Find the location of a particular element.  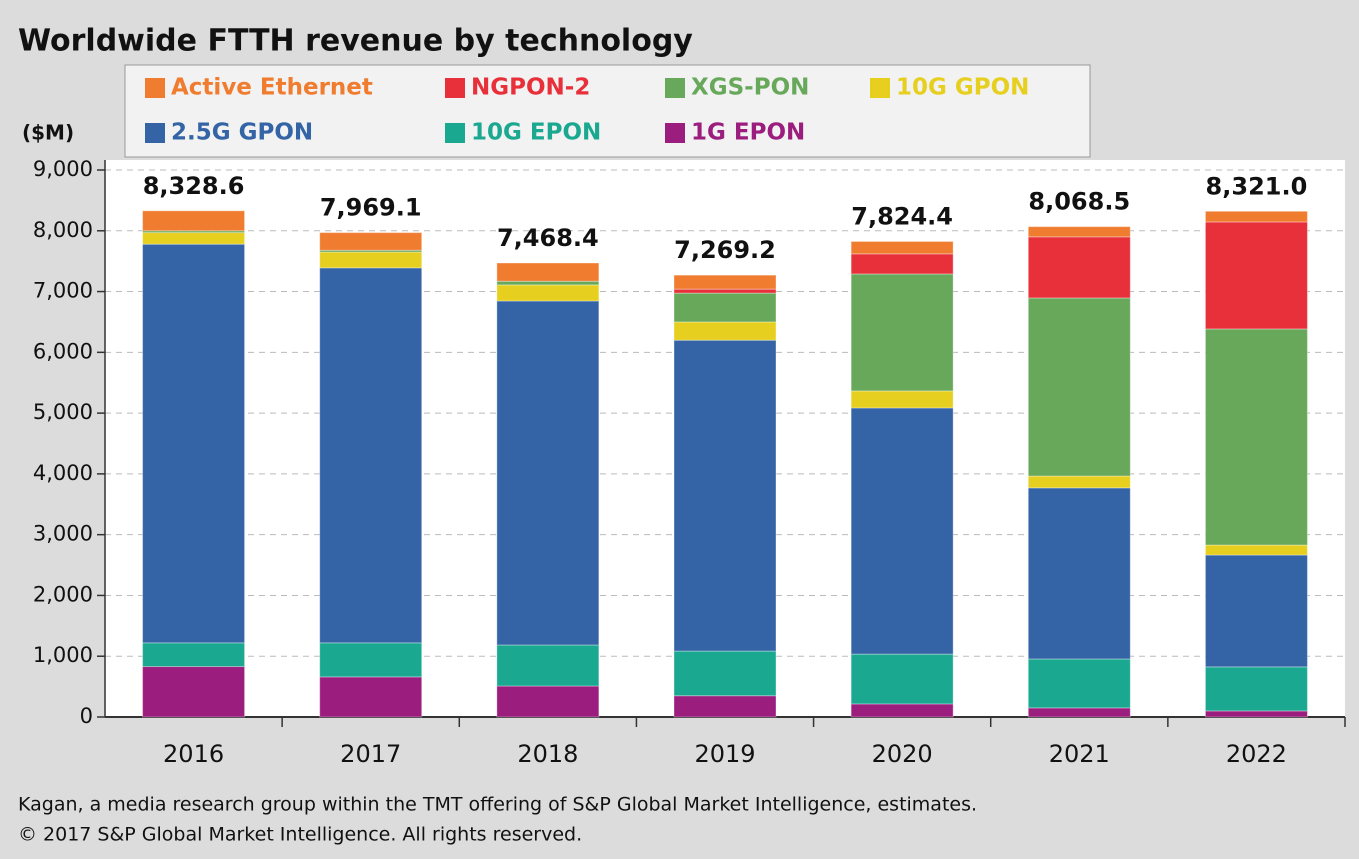

legend-label: 2.5G GPON is located at coordinates (242, 133).